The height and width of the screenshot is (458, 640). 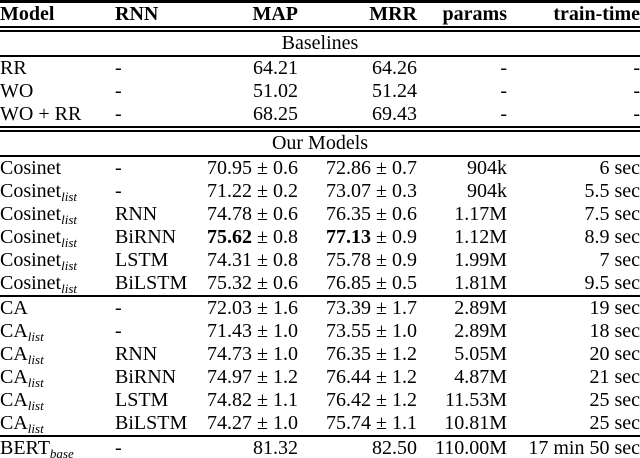 I want to click on table-row: RR - 64.21 64.26 - -, so click(x=320, y=68).